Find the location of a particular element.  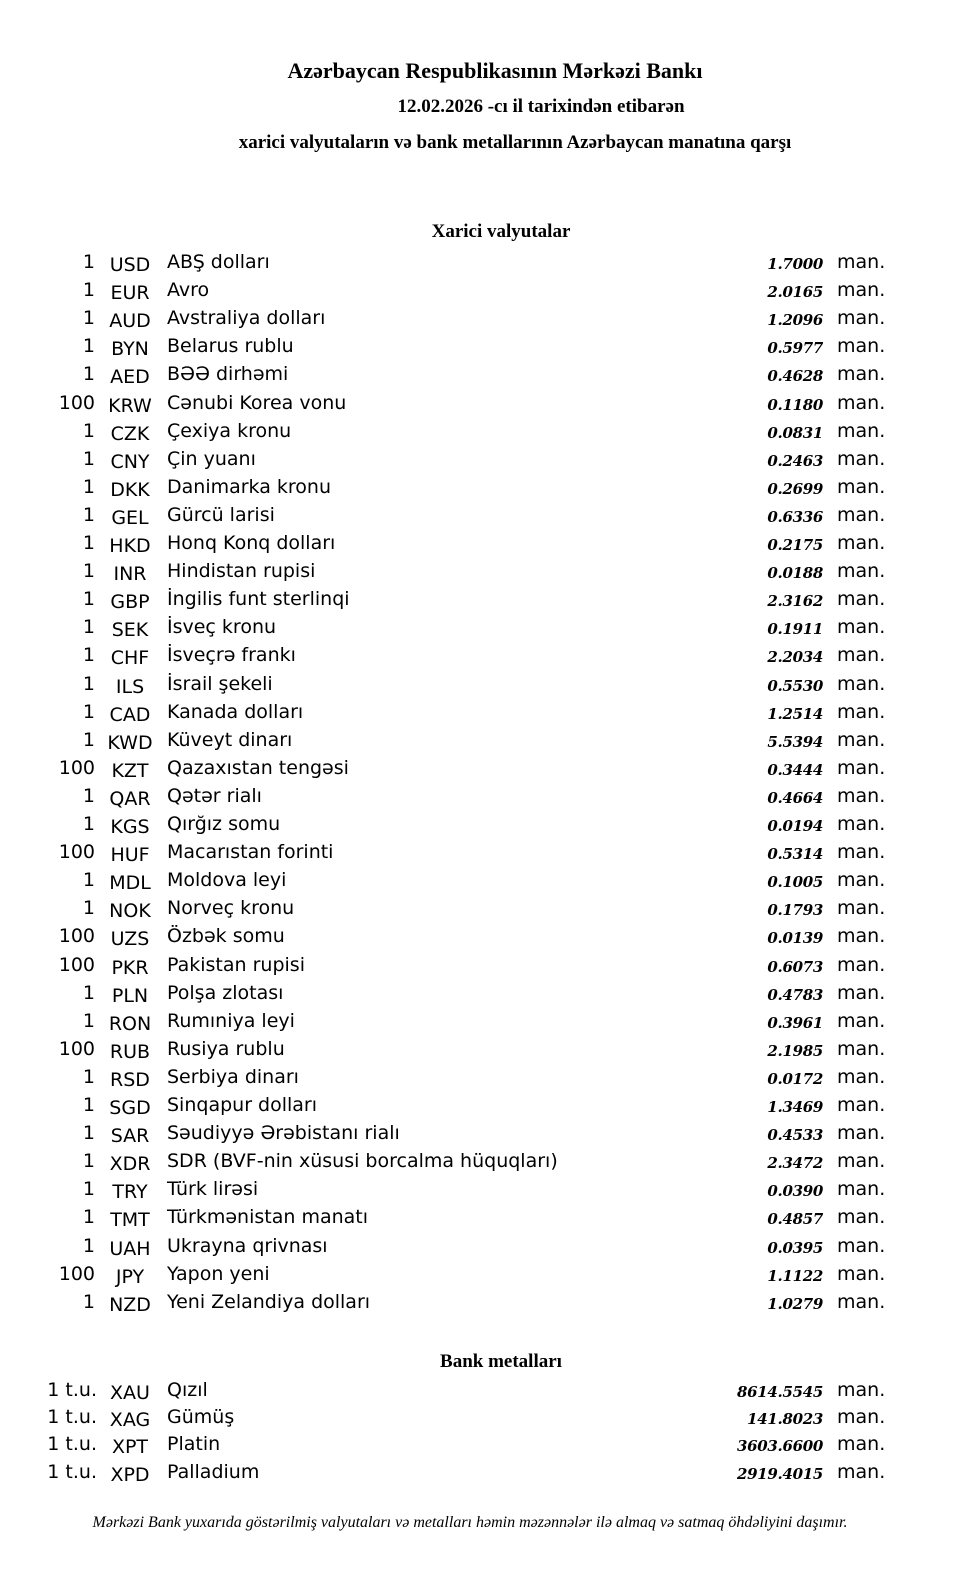

currency-row: 1 SAR Səudiyyə Ərəbistanı rialı 0.4533 man. is located at coordinates (487, 1136).